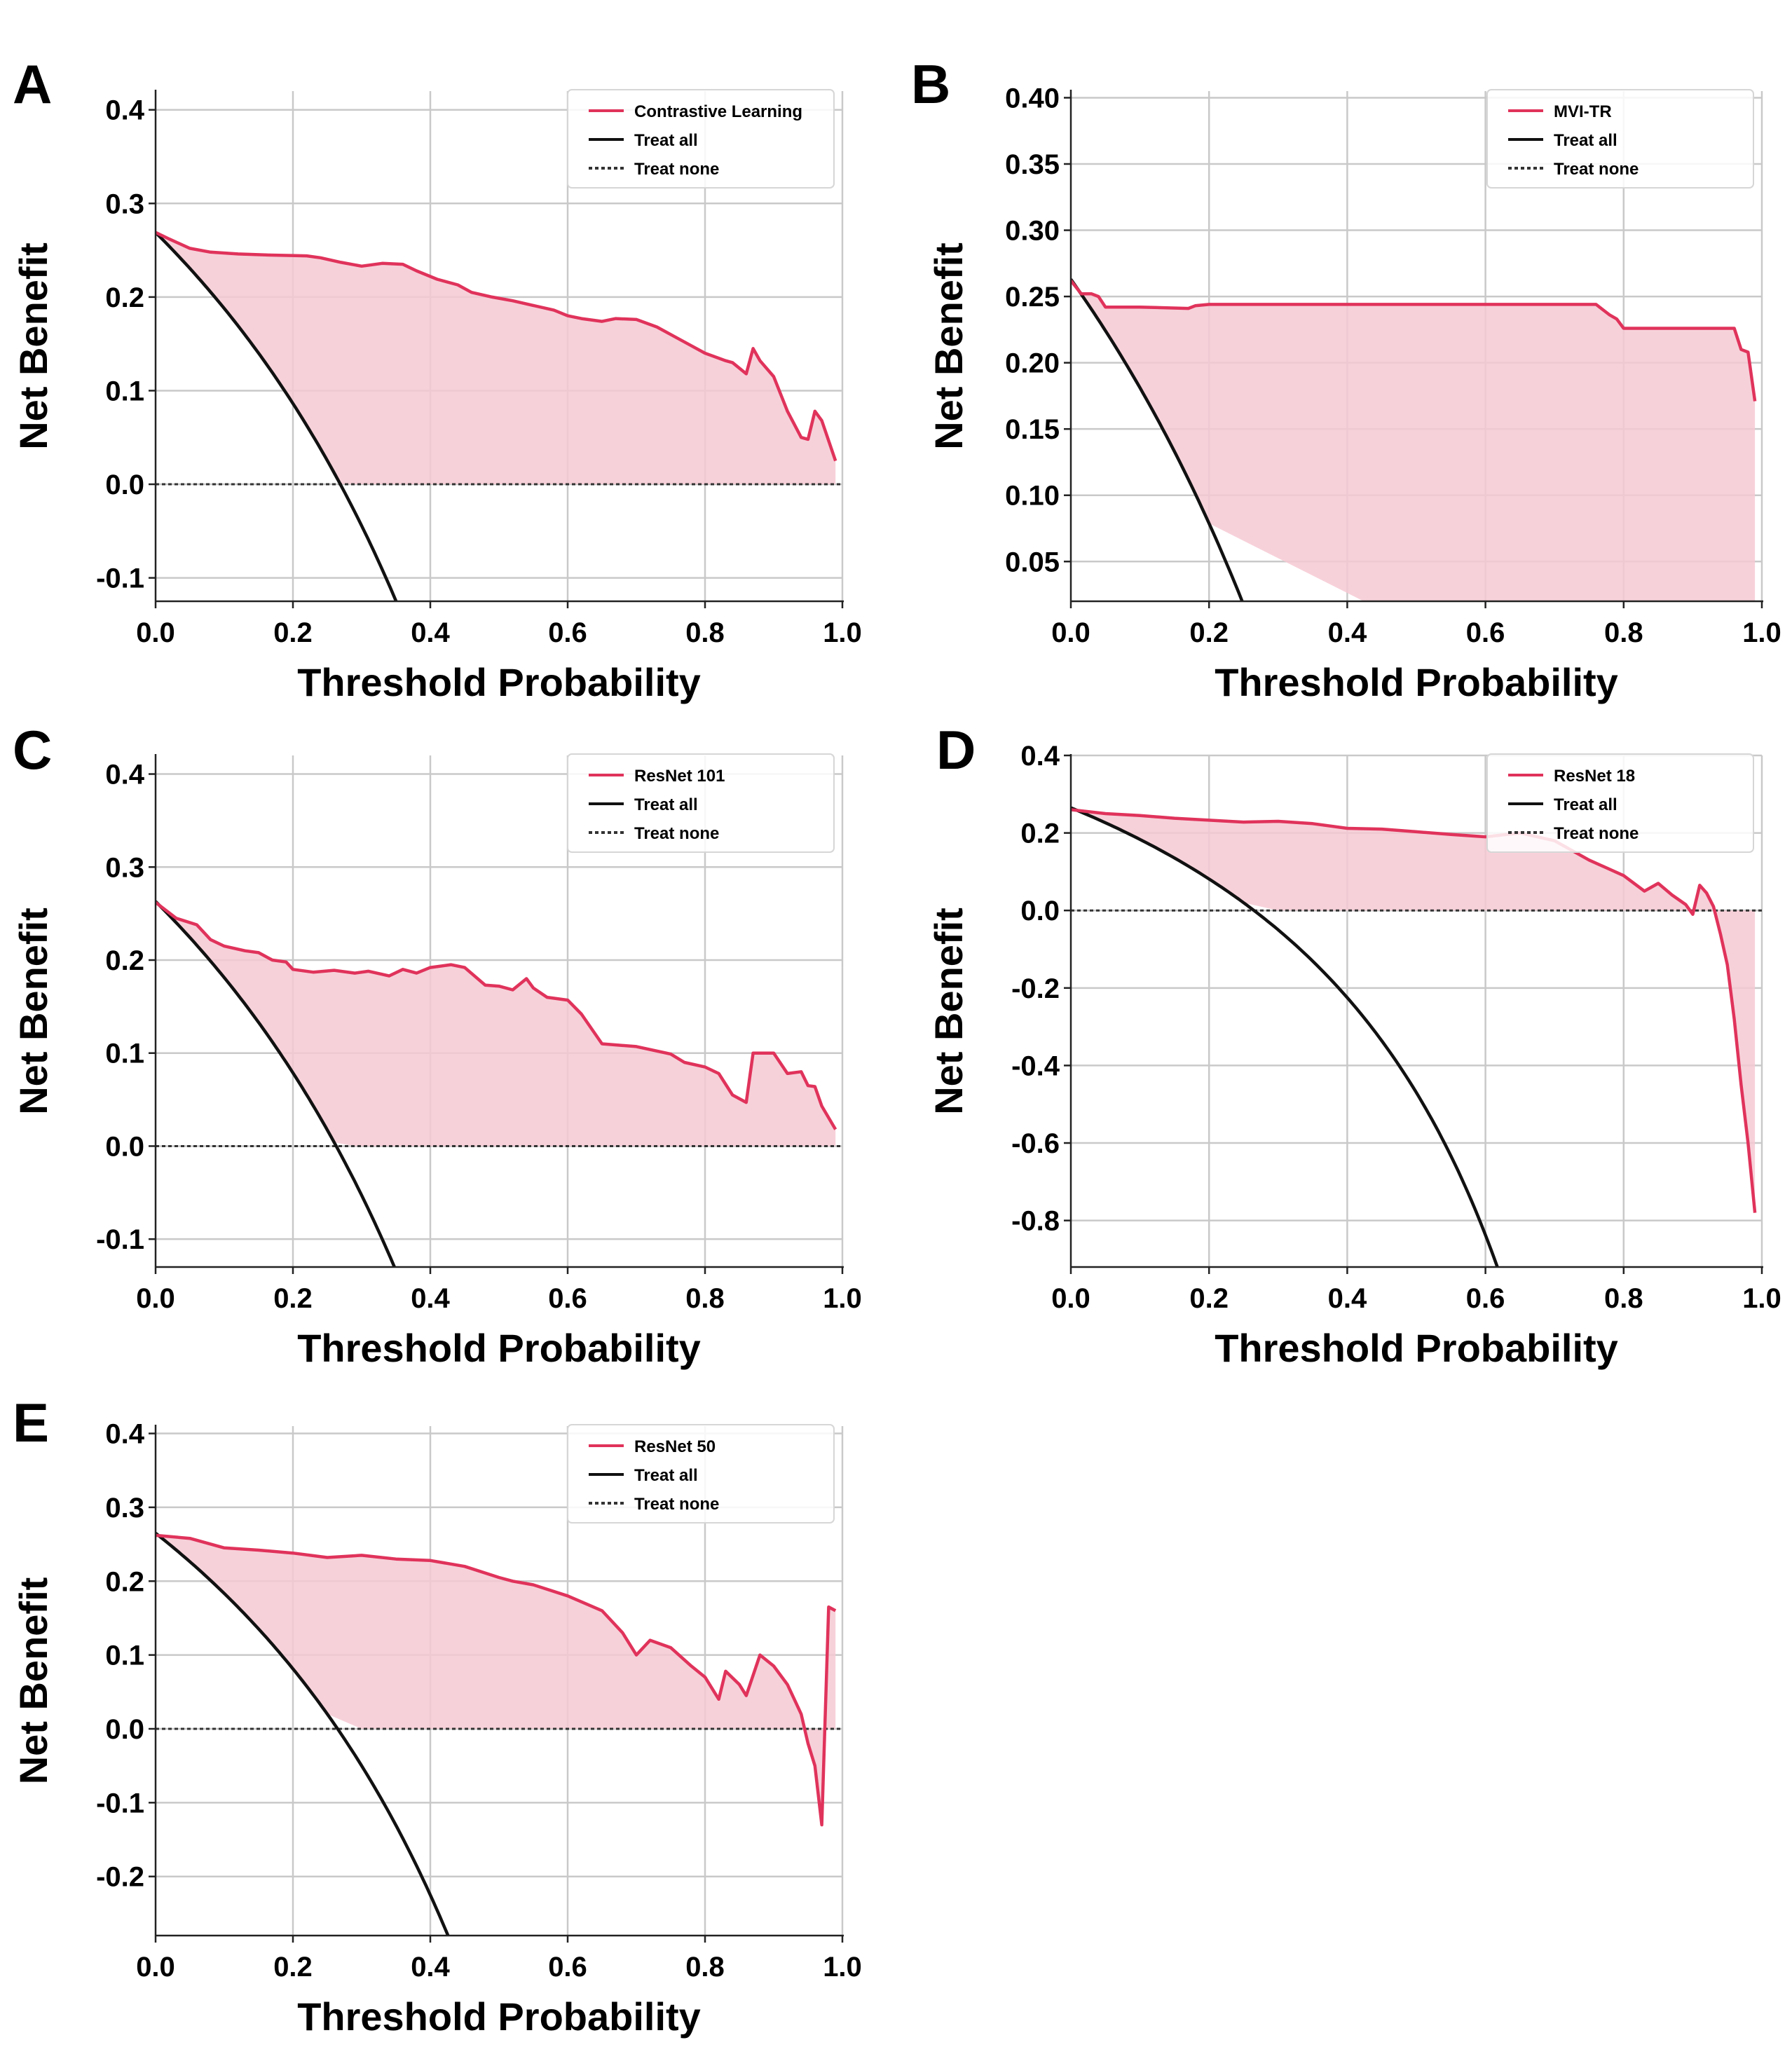  Describe the element at coordinates (1035, 1221) in the screenshot. I see `y-tick-label: -0.8` at that location.